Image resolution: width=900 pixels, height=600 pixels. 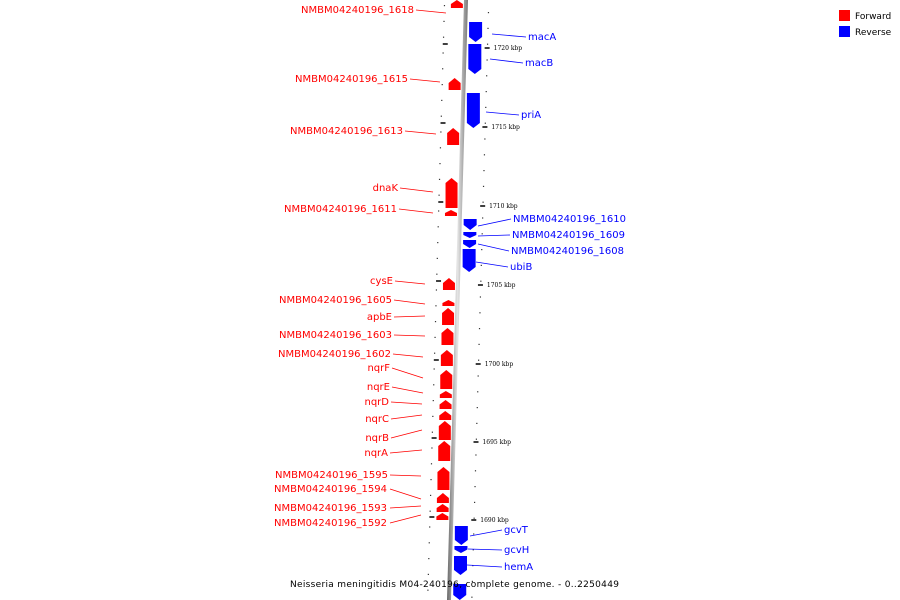 I want to click on reverse-gene-label: priA, so click(x=531, y=115).